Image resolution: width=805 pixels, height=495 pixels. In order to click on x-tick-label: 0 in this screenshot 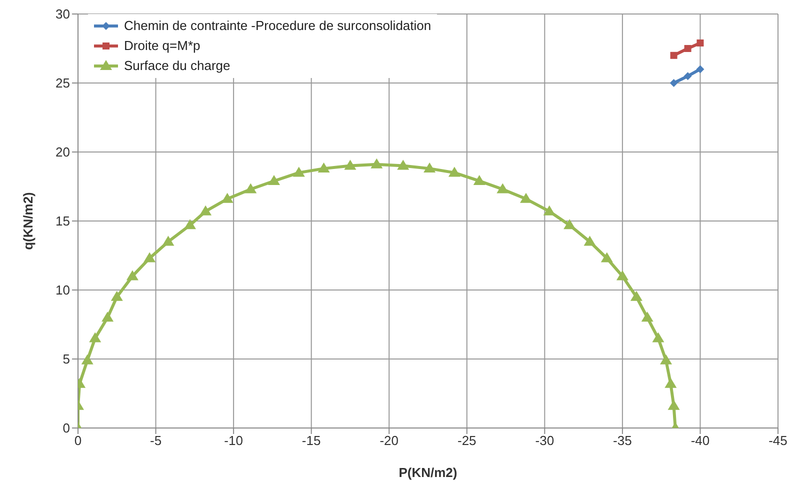, I will do `click(78, 440)`.